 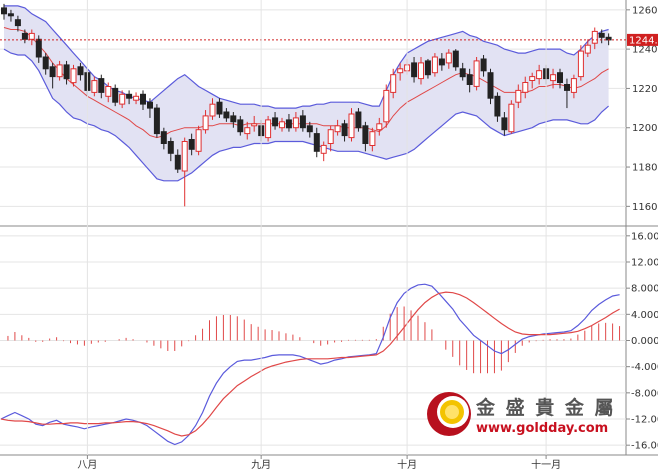 I want to click on macd-tick-label: -16.000, so click(x=644, y=446).